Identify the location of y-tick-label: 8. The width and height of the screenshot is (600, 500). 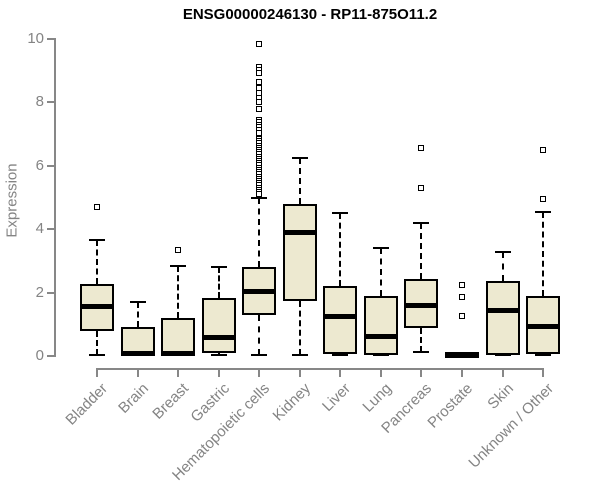
(39, 102).